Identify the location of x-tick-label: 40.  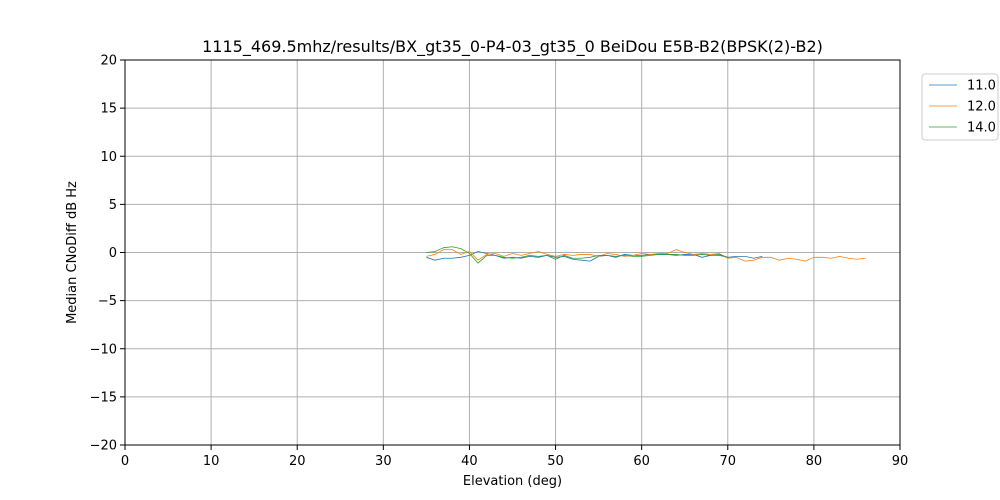
(469, 461).